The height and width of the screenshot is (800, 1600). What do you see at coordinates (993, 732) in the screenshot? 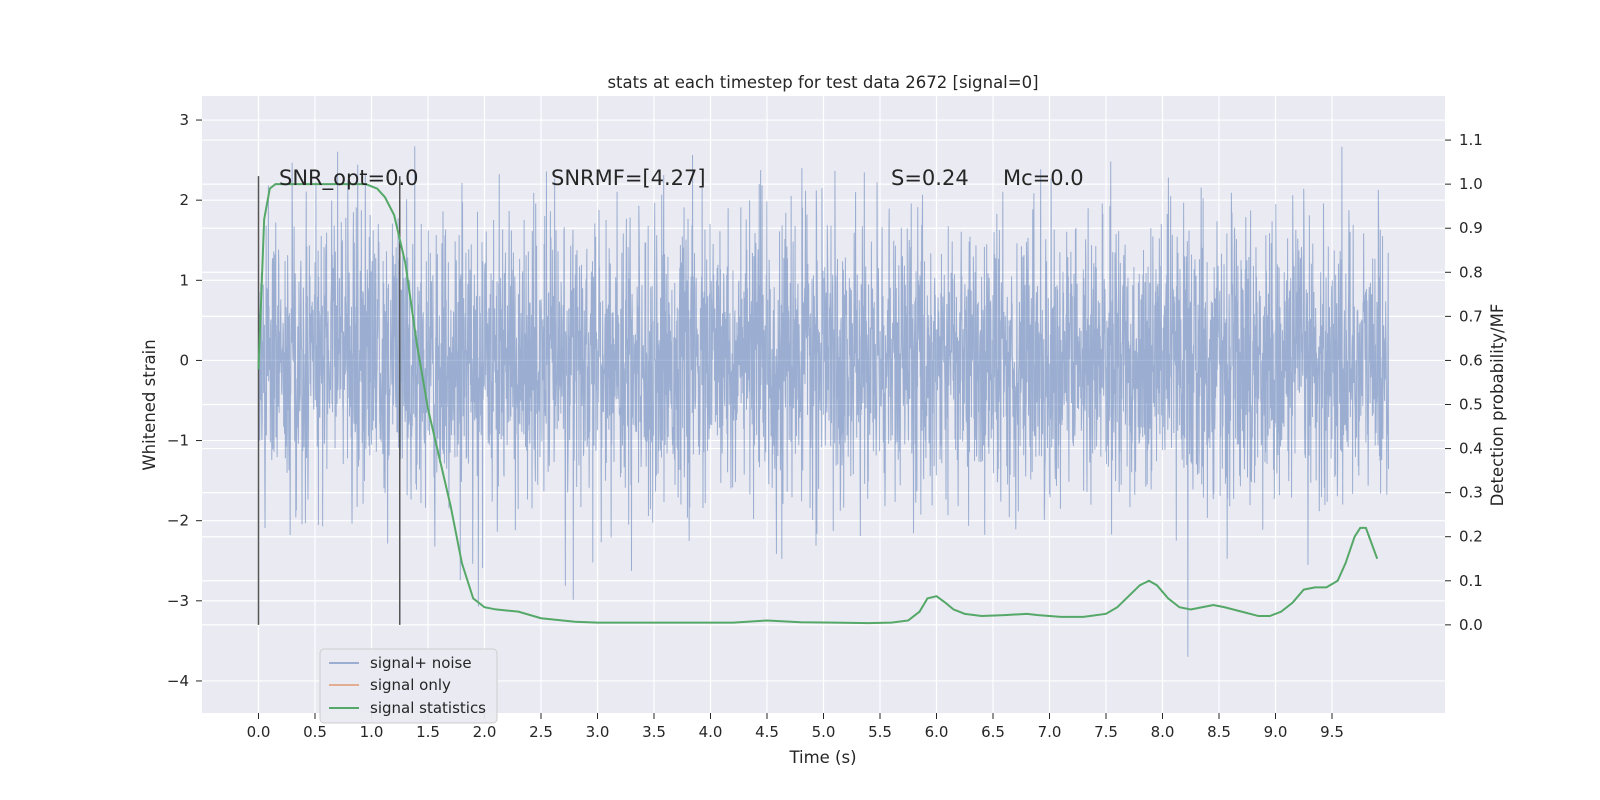
I see `x-tick-label-13: 6.5` at bounding box center [993, 732].